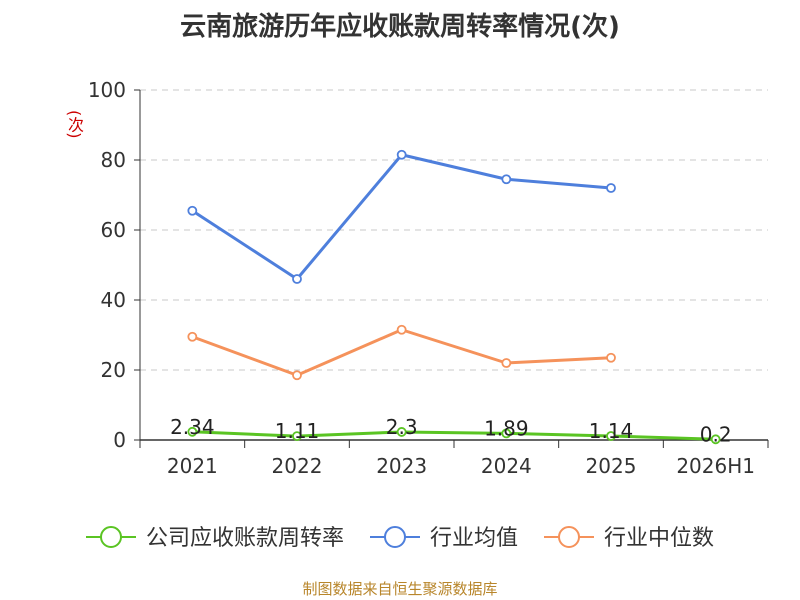  I want to click on x-tick-label: 2024, so click(506, 466).